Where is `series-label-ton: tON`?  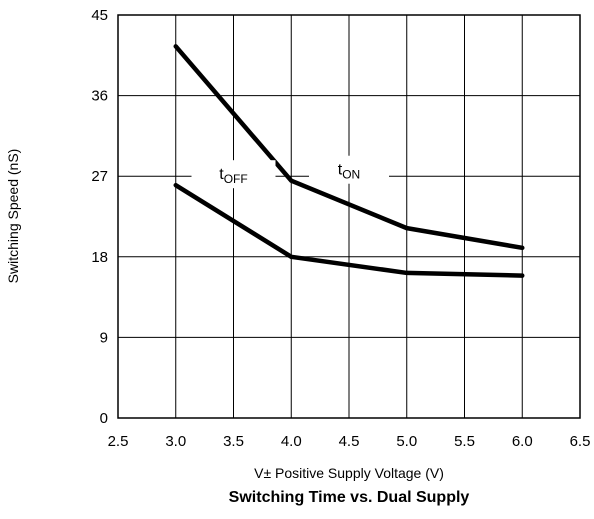 series-label-ton: tON is located at coordinates (349, 172).